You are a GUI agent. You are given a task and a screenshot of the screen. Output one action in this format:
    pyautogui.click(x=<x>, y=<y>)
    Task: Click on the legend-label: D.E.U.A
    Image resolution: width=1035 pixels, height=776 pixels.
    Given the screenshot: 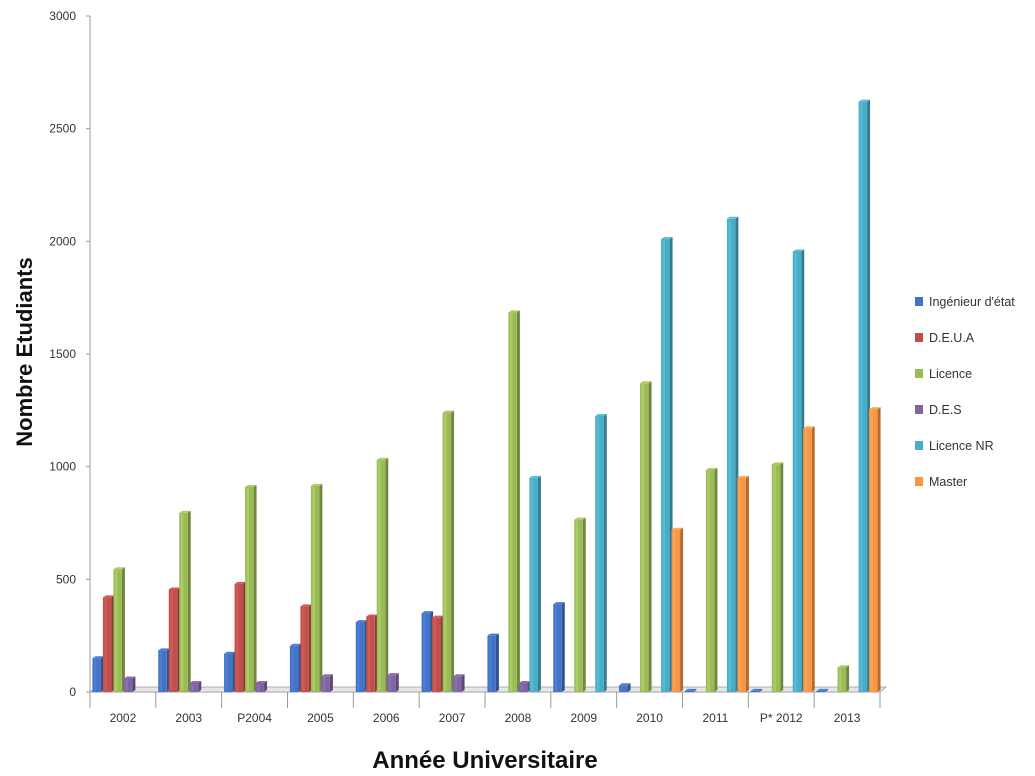 What is the action you would take?
    pyautogui.click(x=952, y=338)
    